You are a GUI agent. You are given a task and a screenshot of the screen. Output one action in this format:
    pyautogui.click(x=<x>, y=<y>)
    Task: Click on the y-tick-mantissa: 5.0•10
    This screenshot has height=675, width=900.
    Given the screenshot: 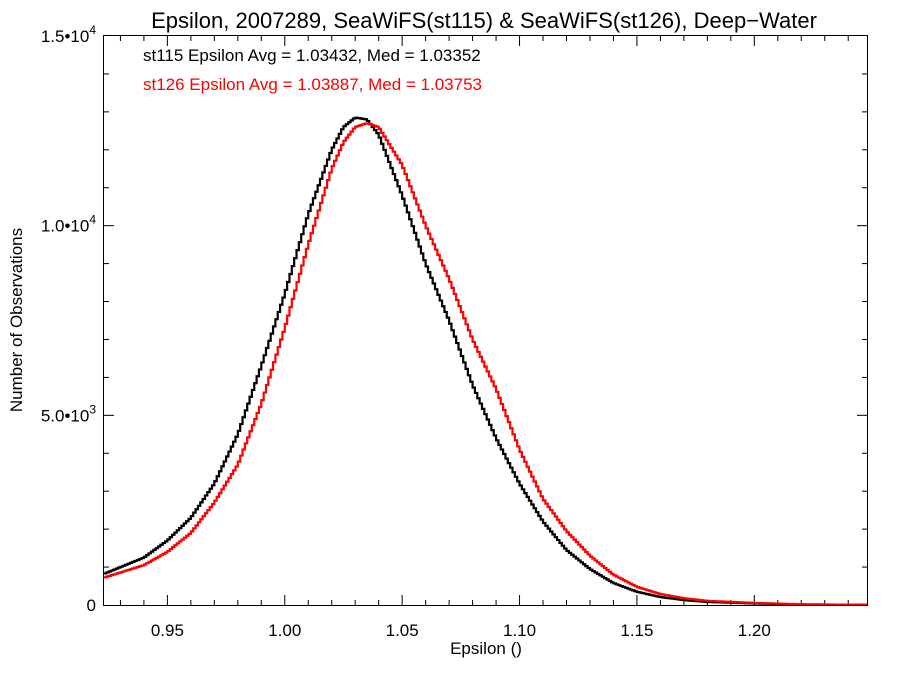 What is the action you would take?
    pyautogui.click(x=65, y=415)
    